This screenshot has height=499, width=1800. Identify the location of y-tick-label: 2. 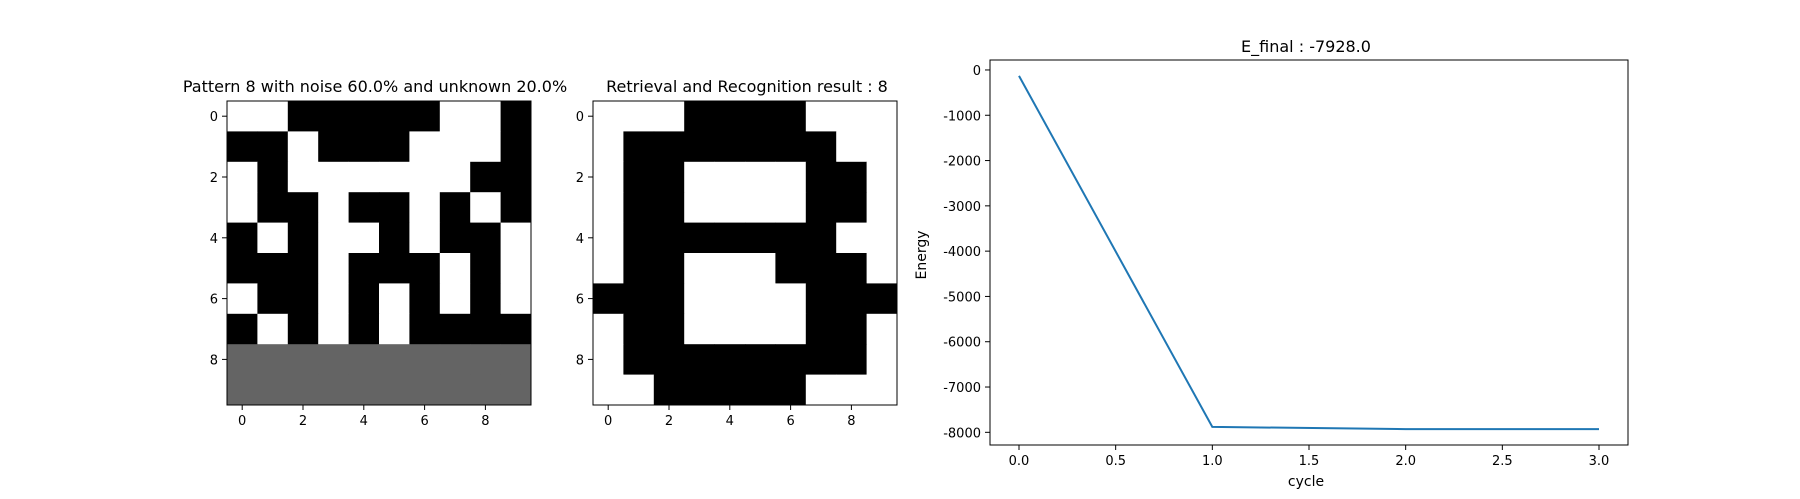
(580, 178).